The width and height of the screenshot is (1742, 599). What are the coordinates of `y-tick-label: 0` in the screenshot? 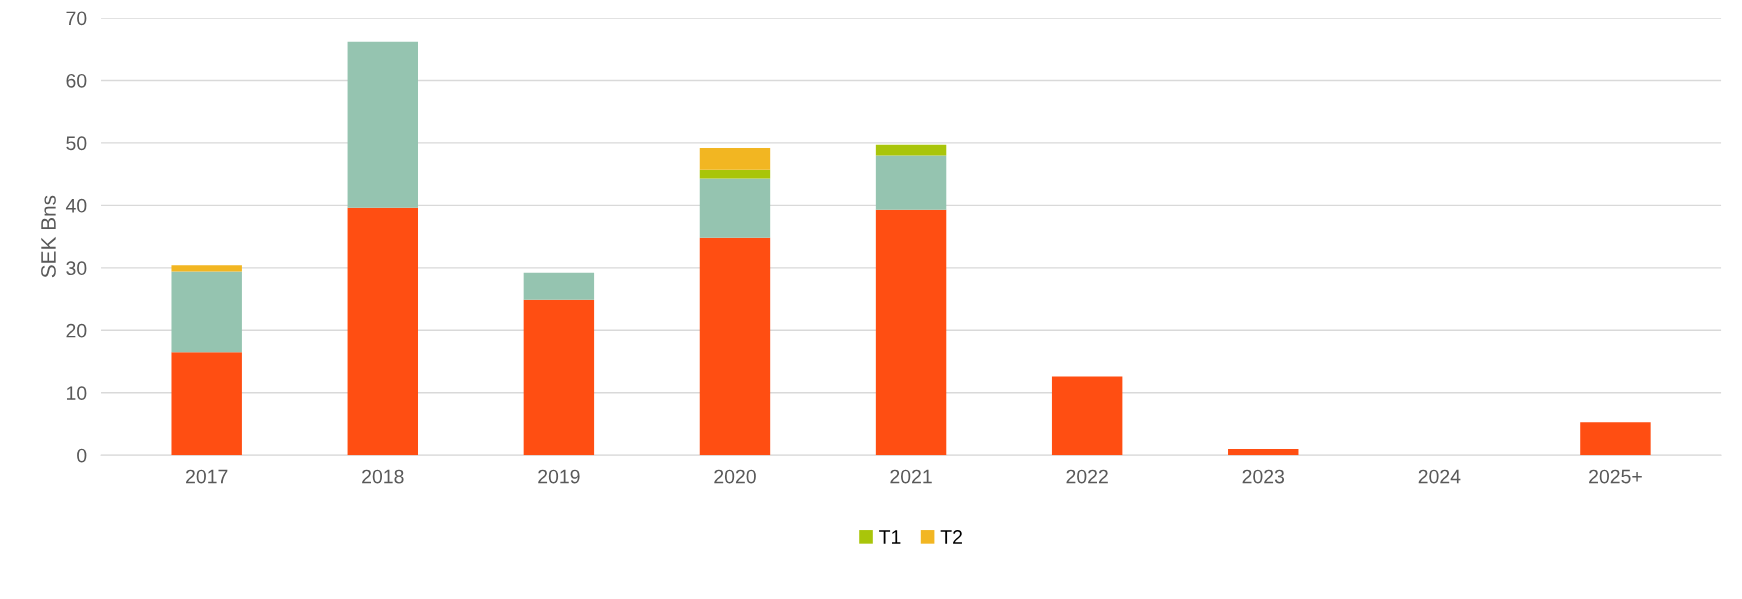 It's located at (82, 455).